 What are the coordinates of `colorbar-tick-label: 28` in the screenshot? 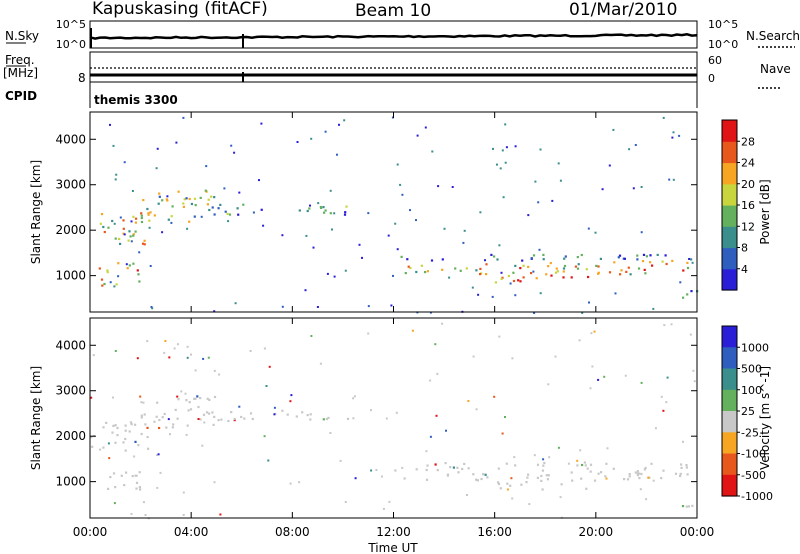 It's located at (748, 141).